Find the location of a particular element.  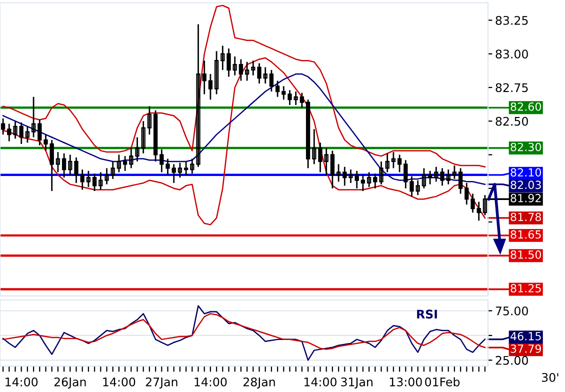

x-tick-label: 27Jan is located at coordinates (162, 383).